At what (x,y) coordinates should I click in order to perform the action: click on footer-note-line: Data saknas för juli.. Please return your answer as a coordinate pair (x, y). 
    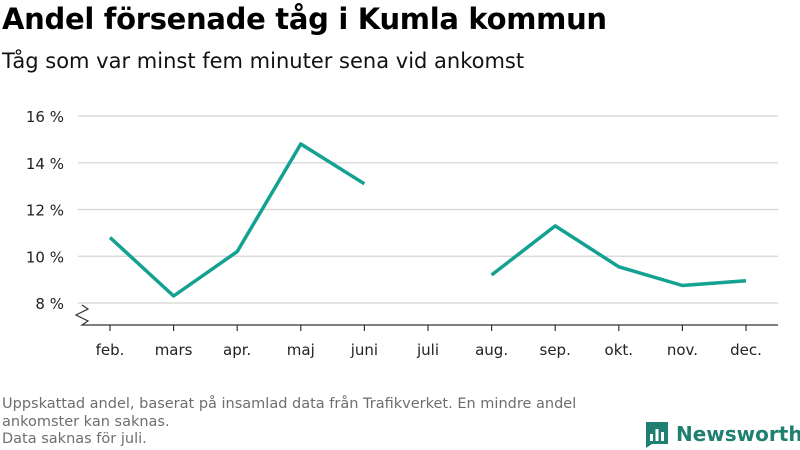
    Looking at the image, I should click on (74, 439).